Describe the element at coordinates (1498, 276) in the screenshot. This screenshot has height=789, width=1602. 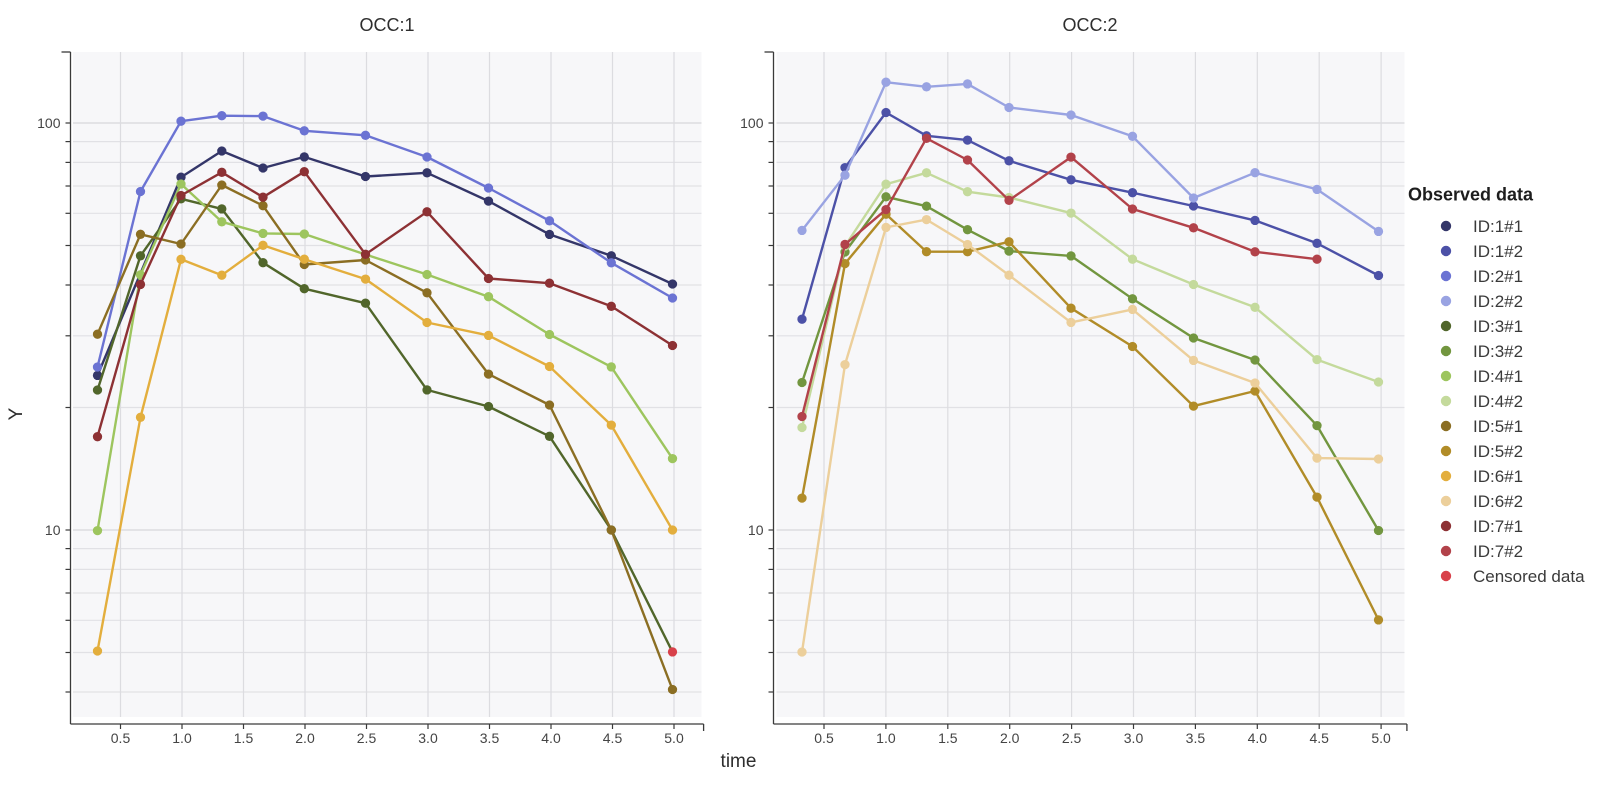
I see `svg-text: ID:2#1` at that location.